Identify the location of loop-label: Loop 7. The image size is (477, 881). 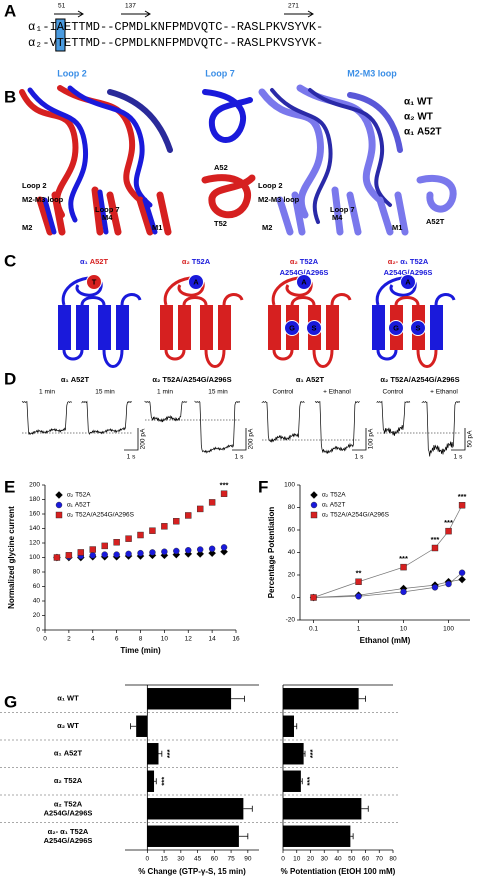
(220, 73).